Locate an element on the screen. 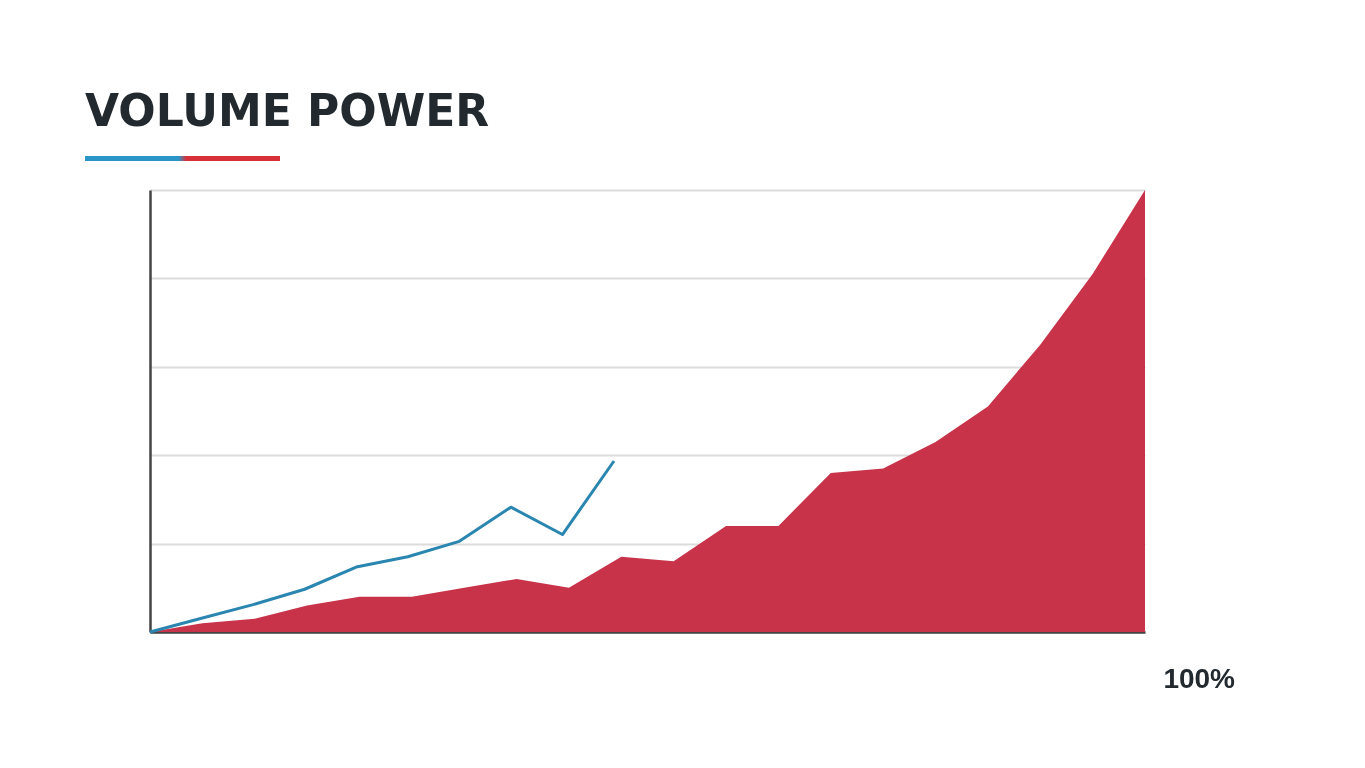 This screenshot has height=768, width=1365. chart-title: VOLUME POWER is located at coordinates (287, 110).